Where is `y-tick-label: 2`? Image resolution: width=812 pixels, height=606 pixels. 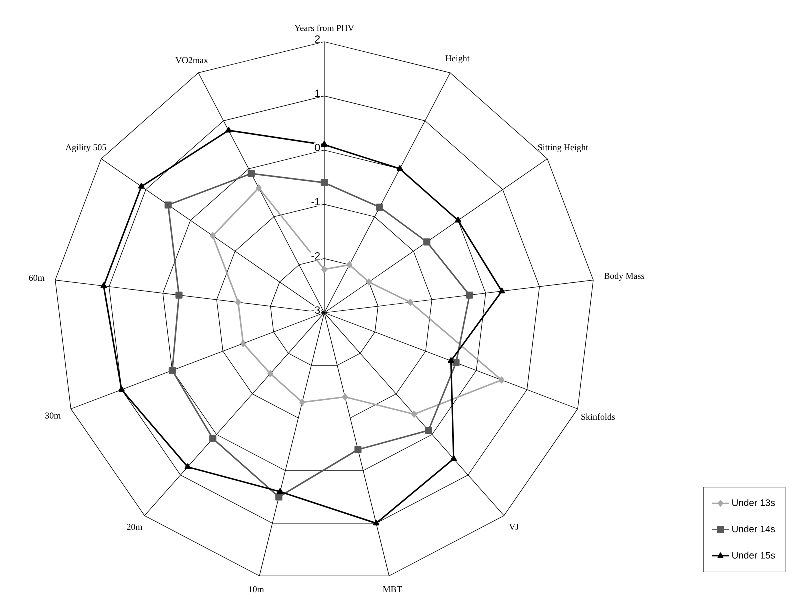 y-tick-label: 2 is located at coordinates (317, 39).